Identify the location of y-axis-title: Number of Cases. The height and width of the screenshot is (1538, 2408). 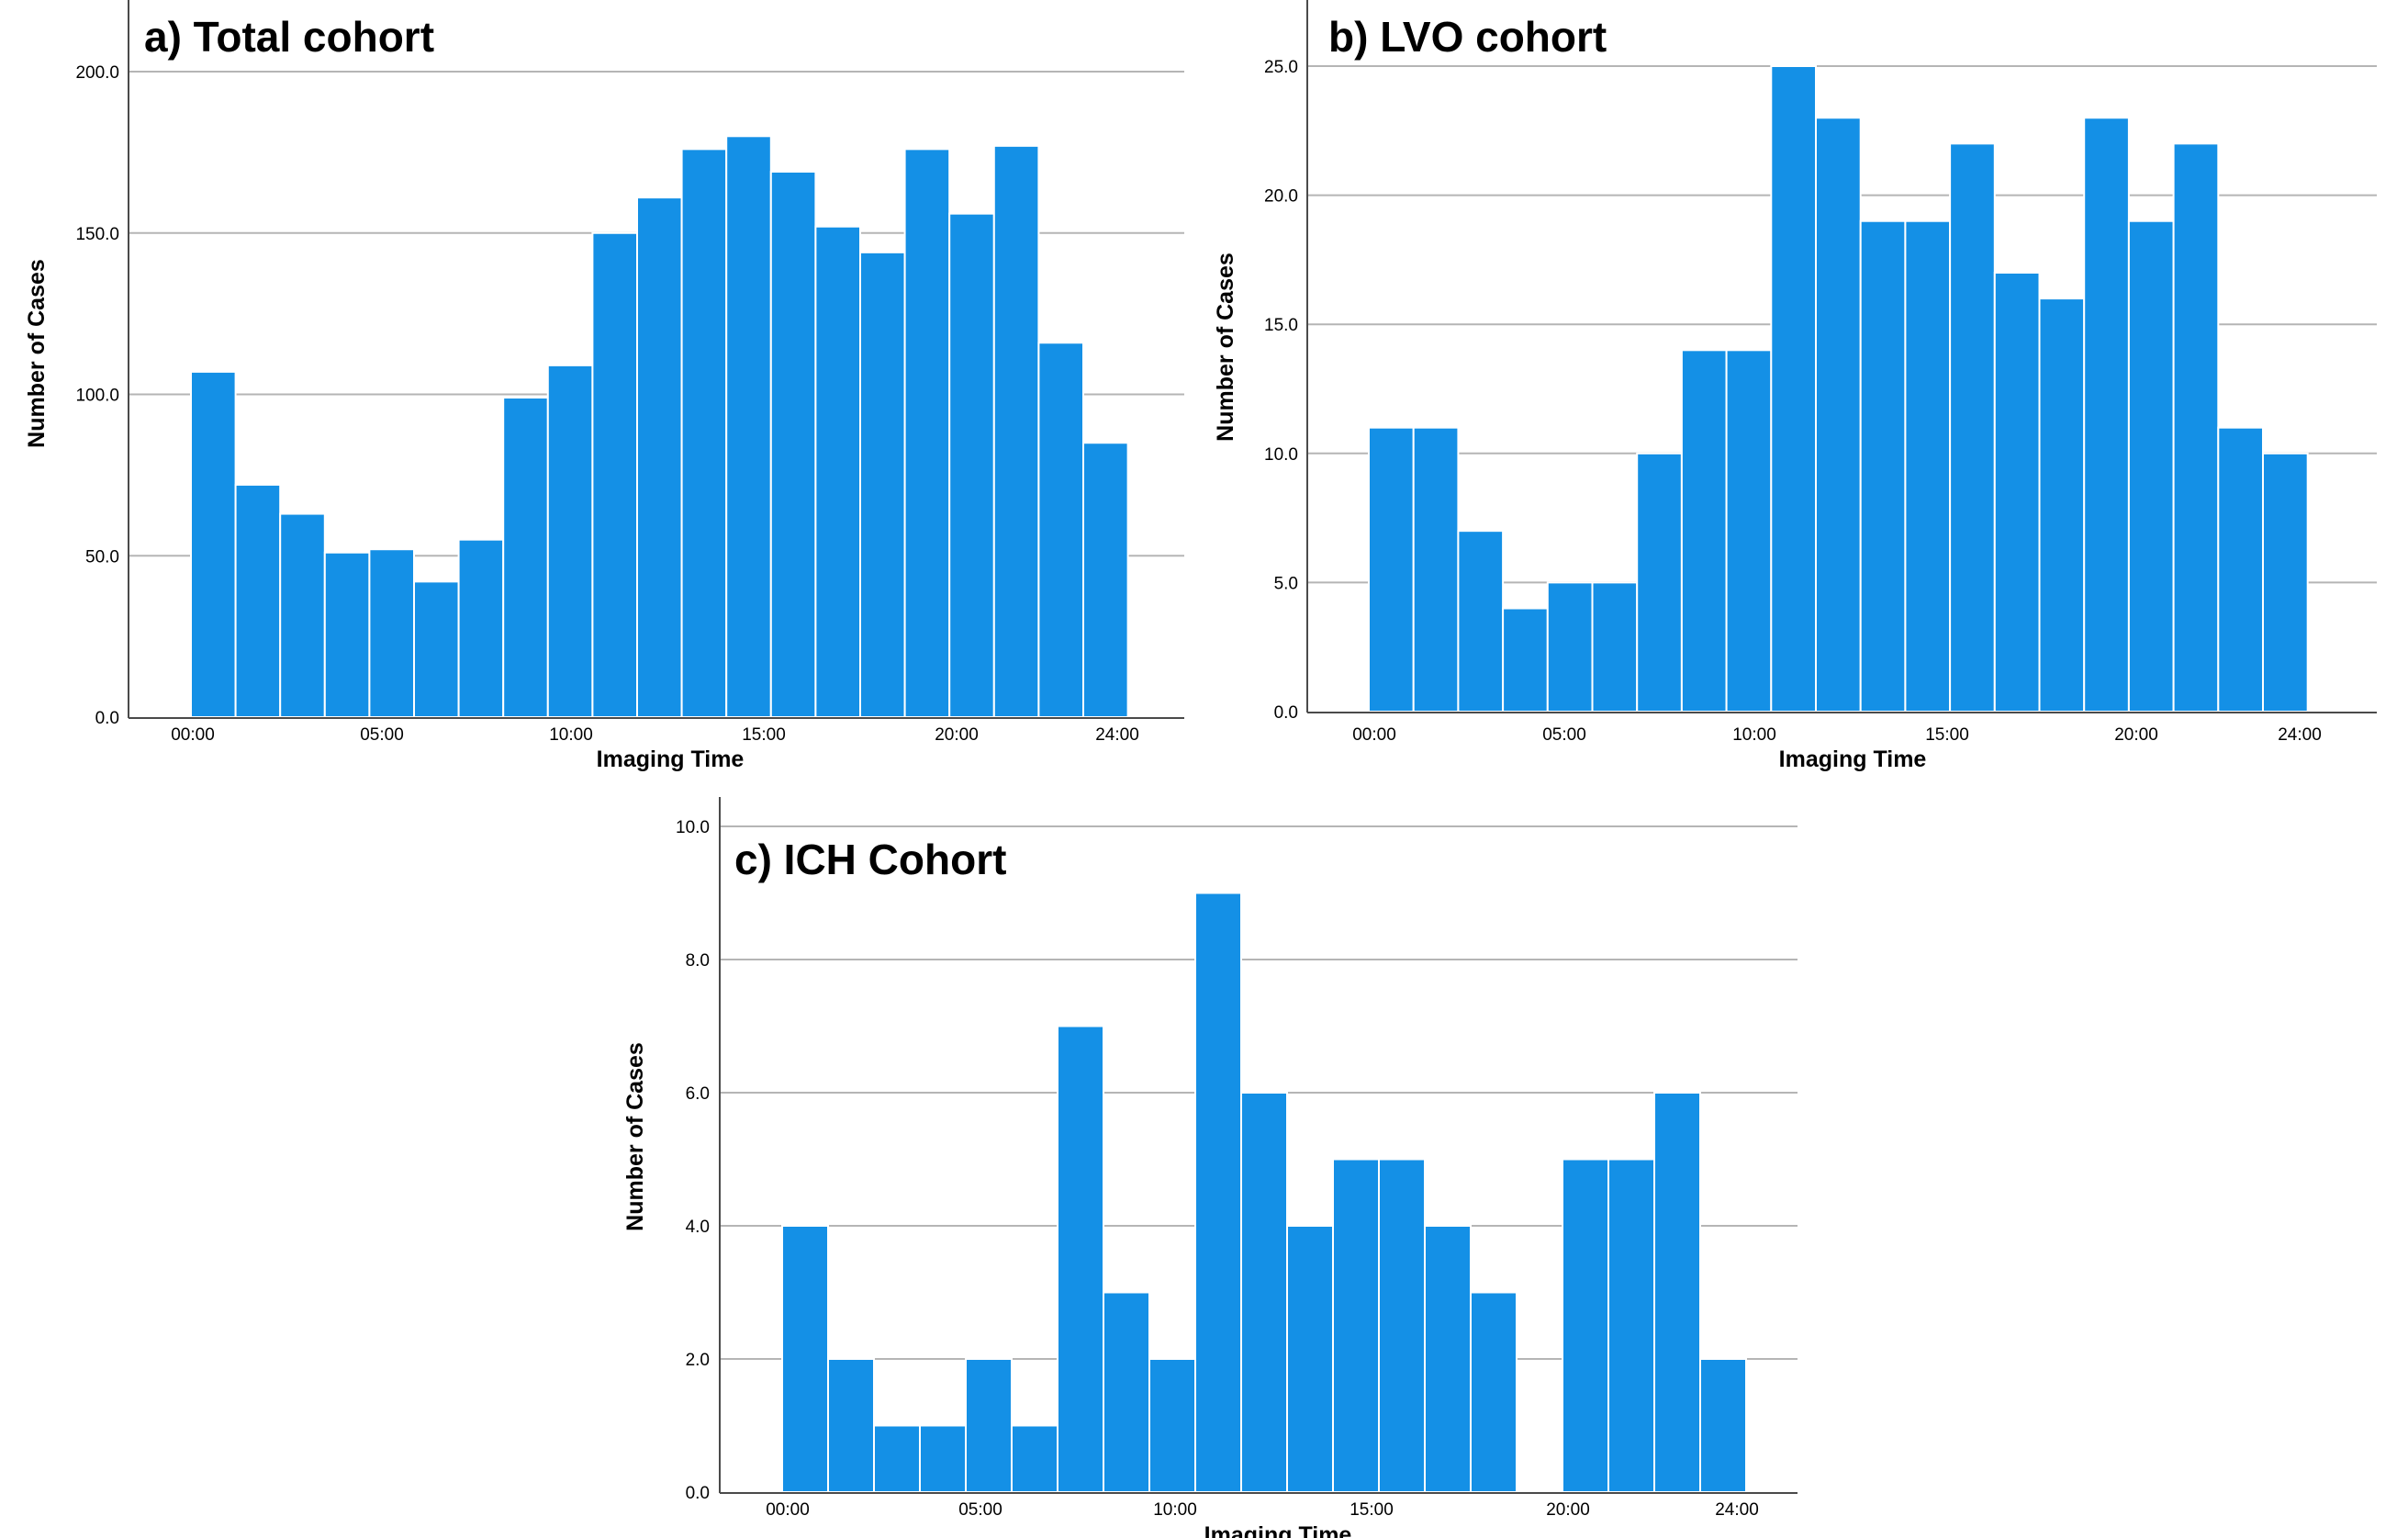
(37, 353).